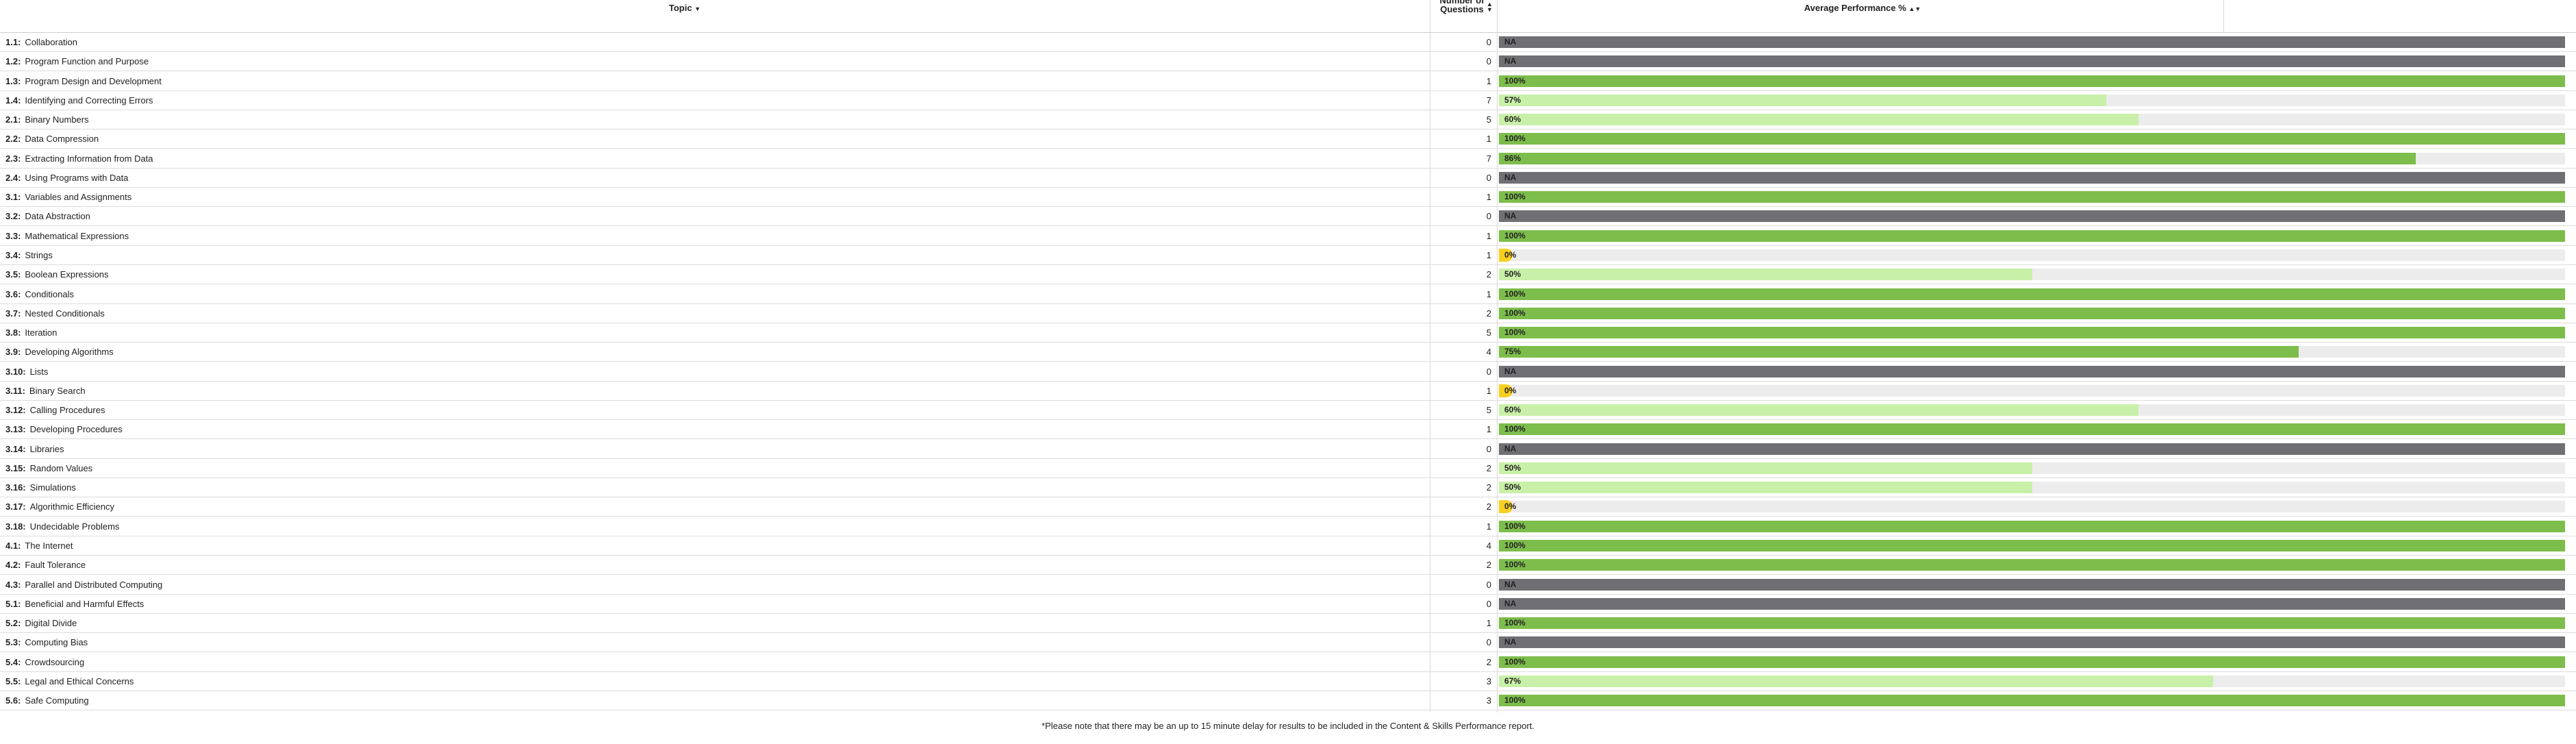 This screenshot has height=744, width=2576. Describe the element at coordinates (57, 120) in the screenshot. I see `topic-name: Binary Numbers` at that location.